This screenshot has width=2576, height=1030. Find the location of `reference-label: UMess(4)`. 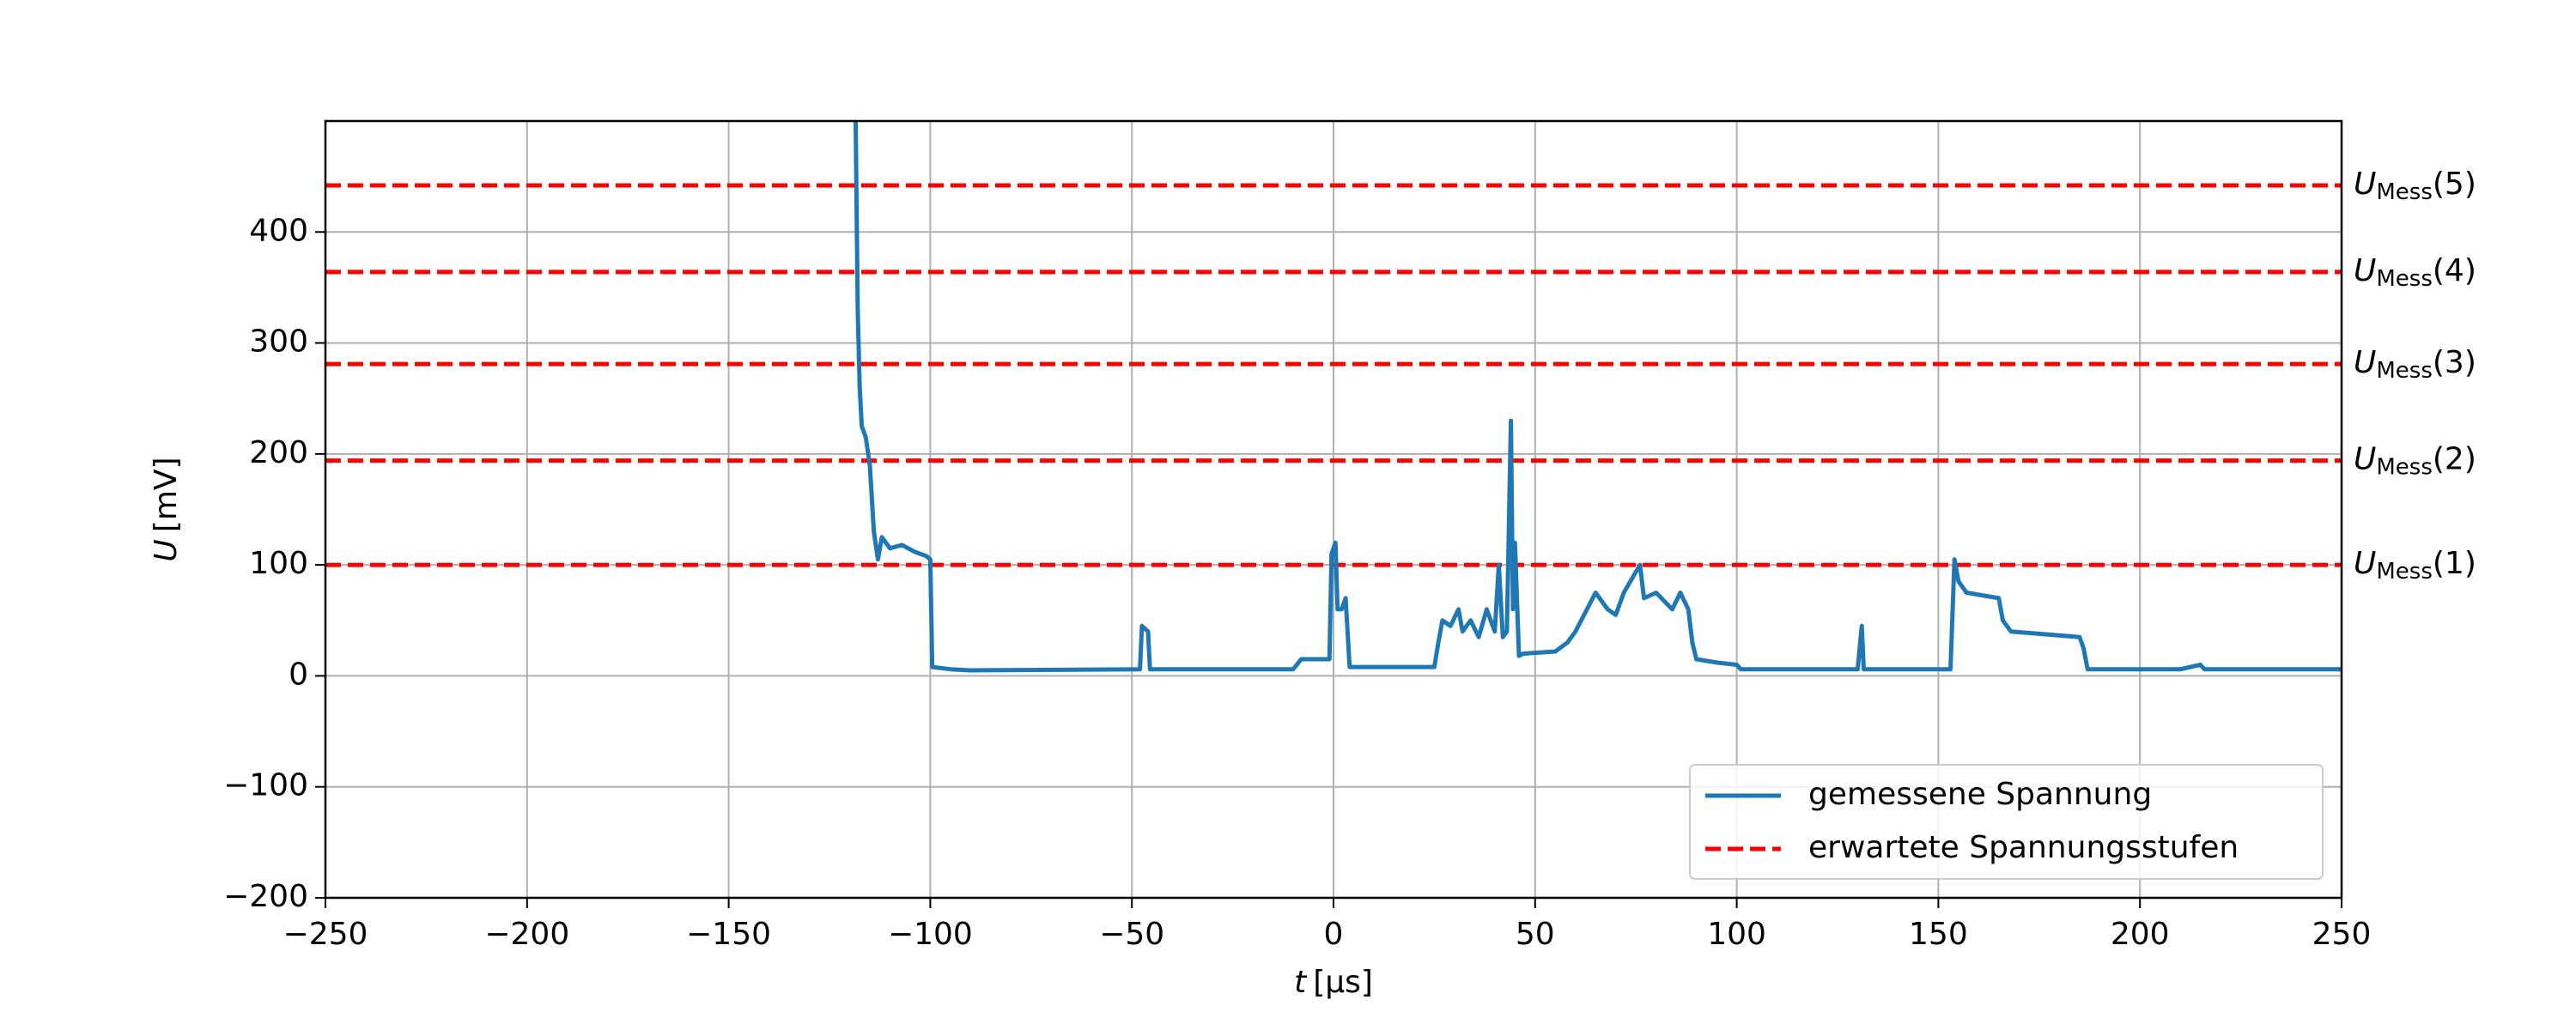

reference-label: UMess(4) is located at coordinates (2415, 272).